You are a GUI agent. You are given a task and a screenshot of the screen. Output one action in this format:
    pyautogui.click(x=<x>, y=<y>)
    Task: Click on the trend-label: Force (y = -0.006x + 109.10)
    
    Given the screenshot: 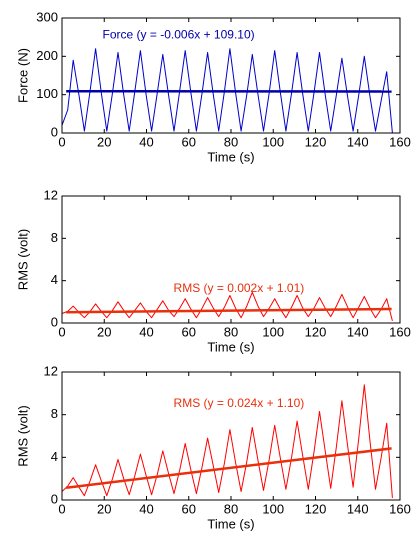 What is the action you would take?
    pyautogui.click(x=179, y=34)
    